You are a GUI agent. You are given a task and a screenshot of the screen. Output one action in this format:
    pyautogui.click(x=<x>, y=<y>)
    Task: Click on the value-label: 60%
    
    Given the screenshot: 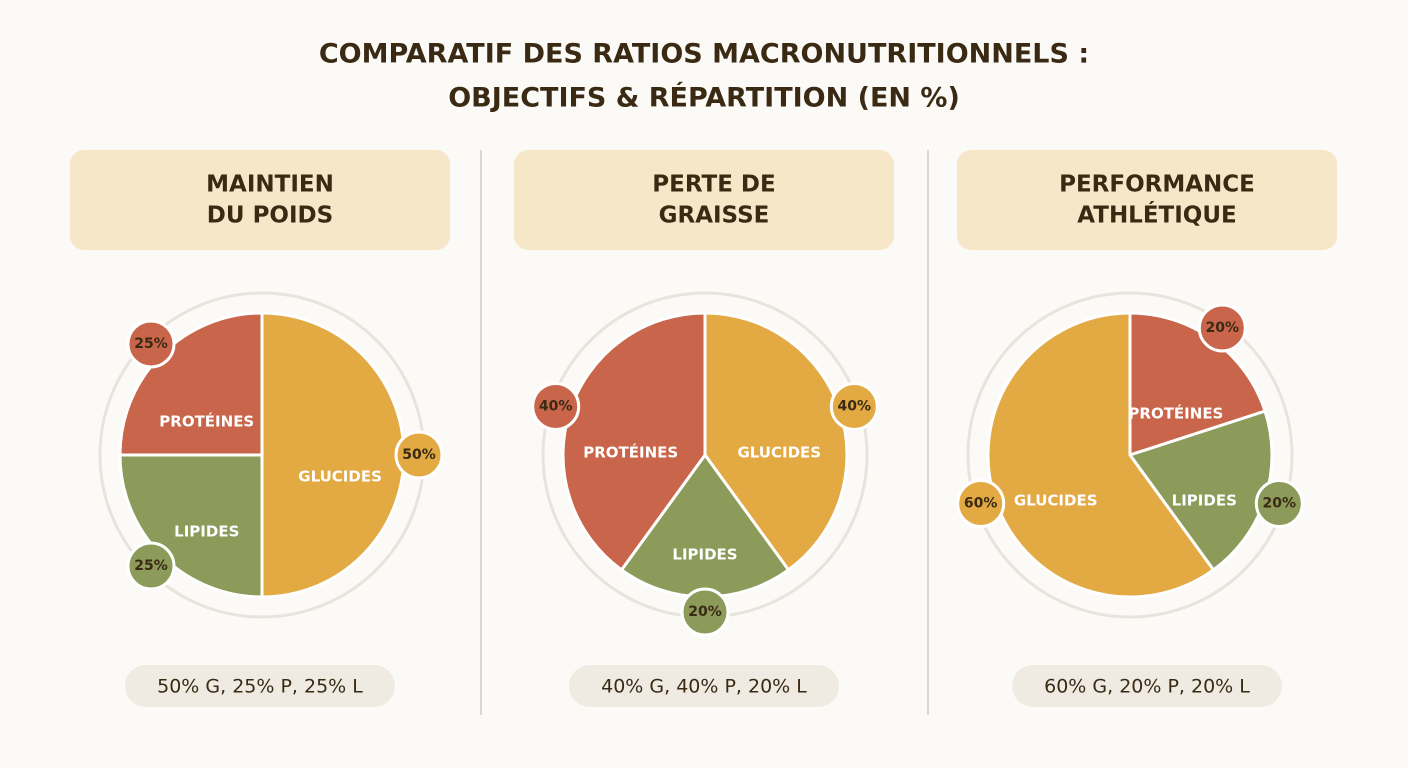 What is the action you would take?
    pyautogui.click(x=981, y=504)
    